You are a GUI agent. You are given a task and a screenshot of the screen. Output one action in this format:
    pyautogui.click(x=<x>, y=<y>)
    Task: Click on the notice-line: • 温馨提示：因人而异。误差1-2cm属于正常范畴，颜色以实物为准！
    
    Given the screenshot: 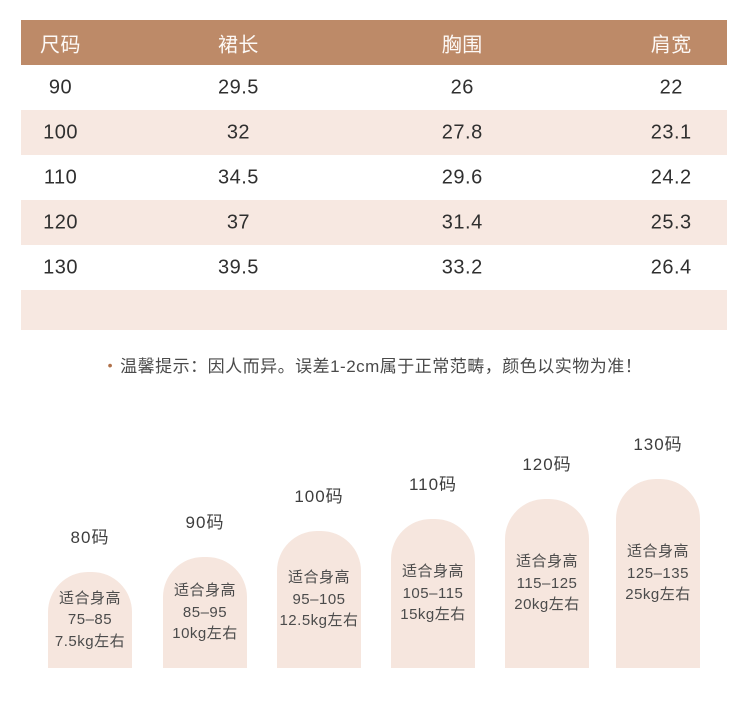 What is the action you would take?
    pyautogui.click(x=375, y=366)
    